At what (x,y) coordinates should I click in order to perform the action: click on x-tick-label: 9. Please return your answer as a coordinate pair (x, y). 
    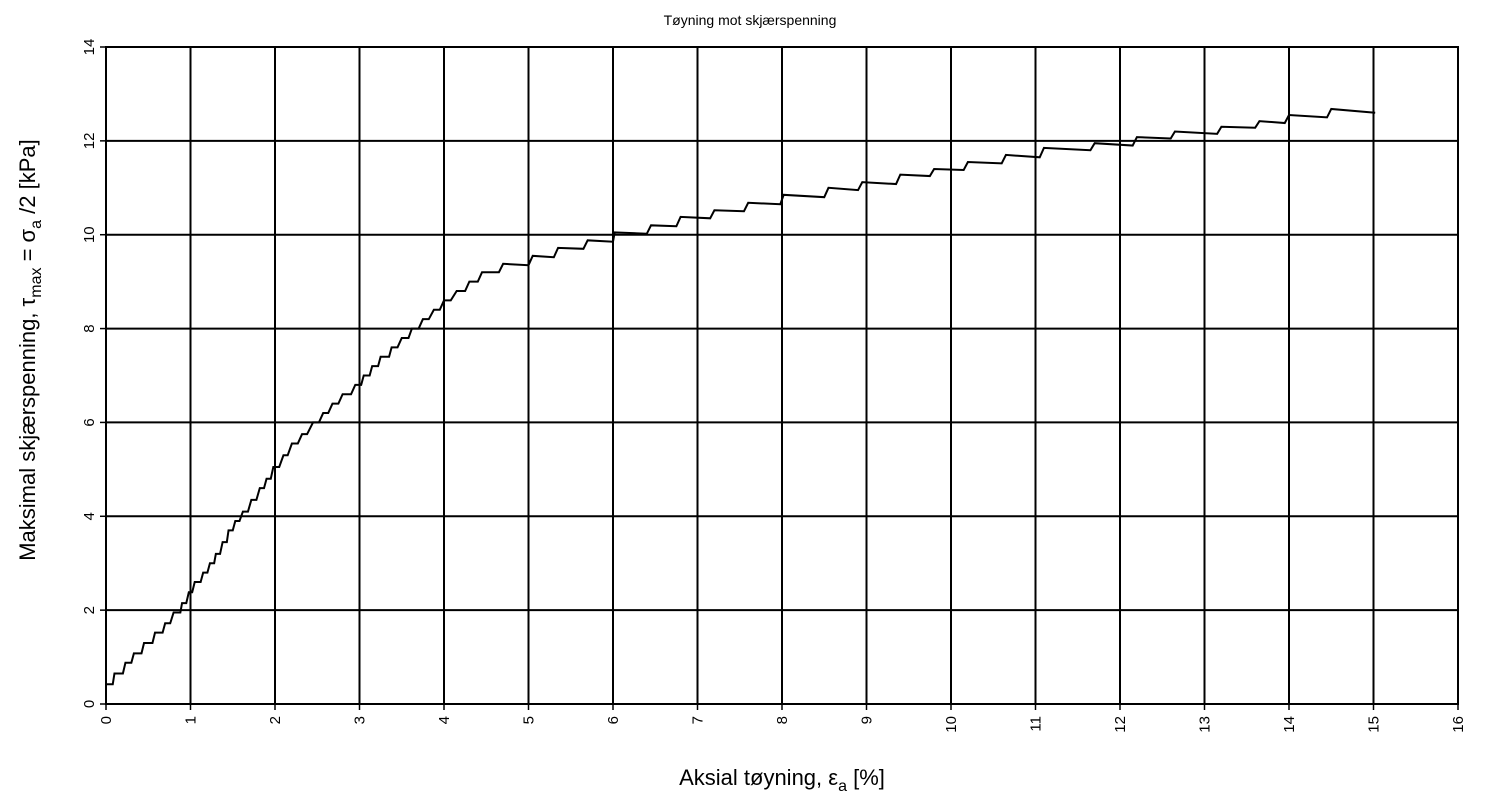
    Looking at the image, I should click on (867, 720).